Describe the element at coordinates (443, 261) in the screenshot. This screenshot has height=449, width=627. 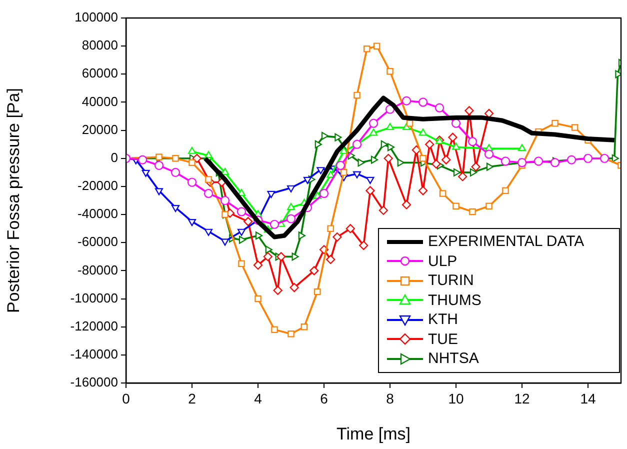
I see `legend-label: ULP` at that location.